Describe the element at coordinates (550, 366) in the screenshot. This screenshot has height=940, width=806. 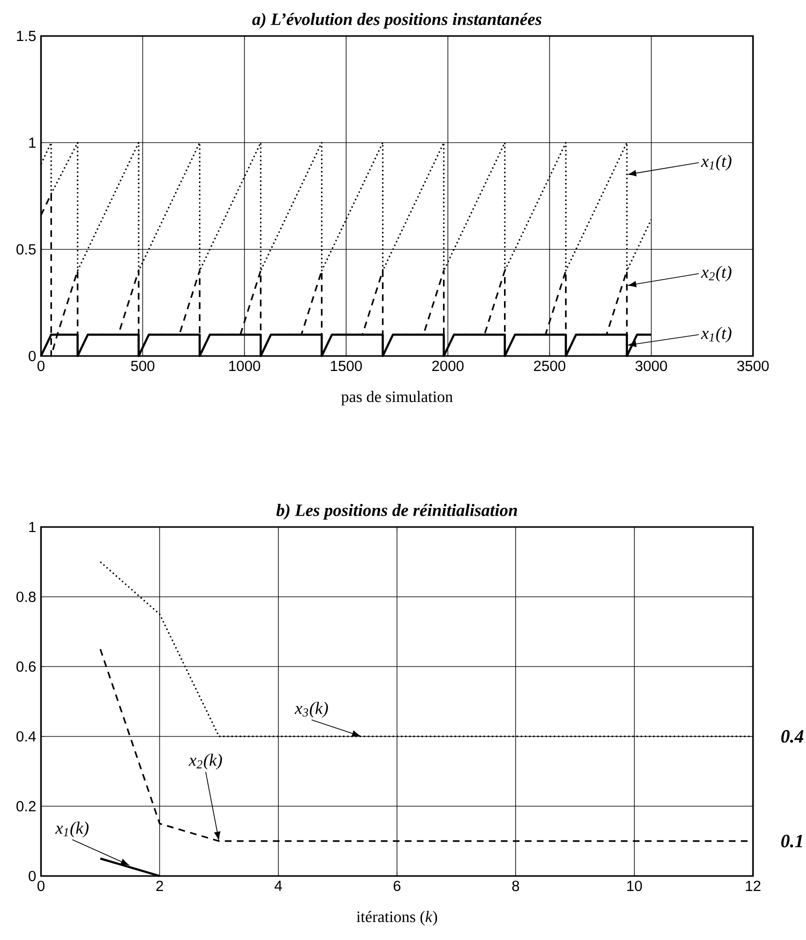
I see `x-tick-label: 2500` at that location.